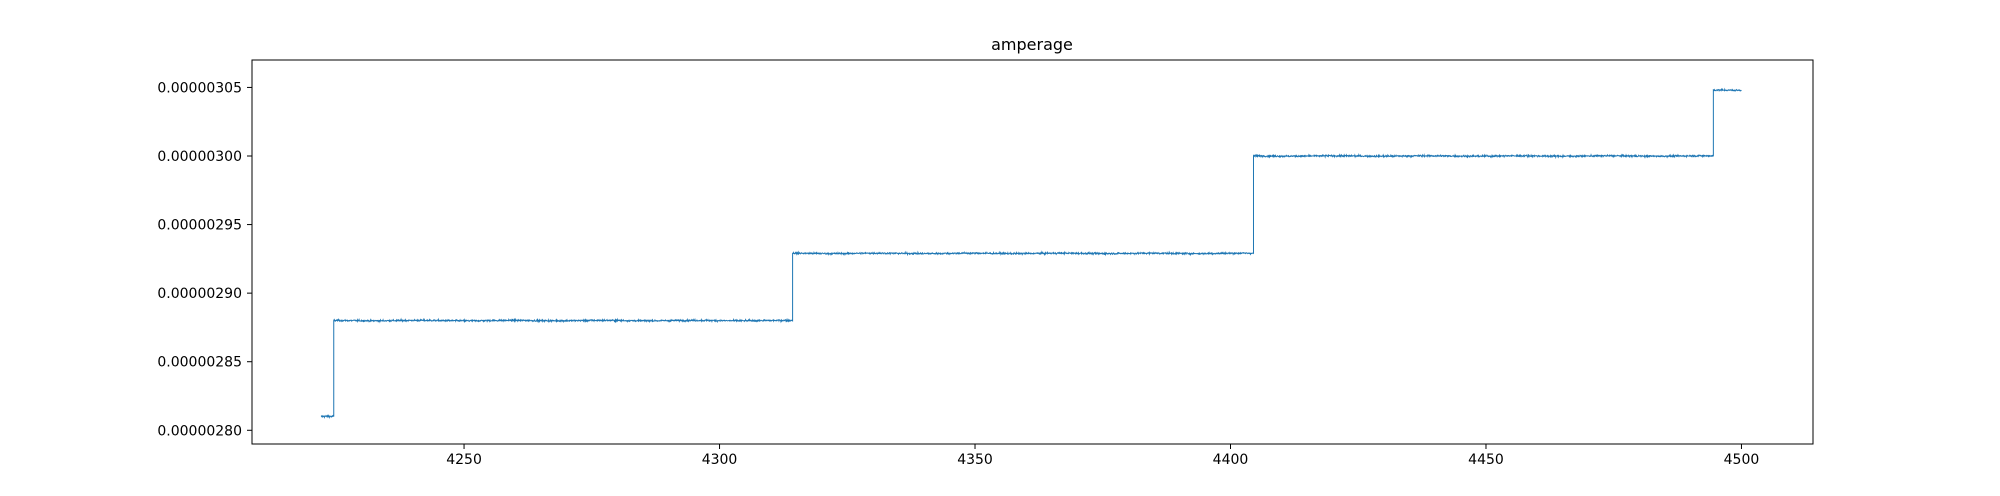 This screenshot has height=496, width=2000. What do you see at coordinates (464, 460) in the screenshot?
I see `x-tick-label: 4250` at bounding box center [464, 460].